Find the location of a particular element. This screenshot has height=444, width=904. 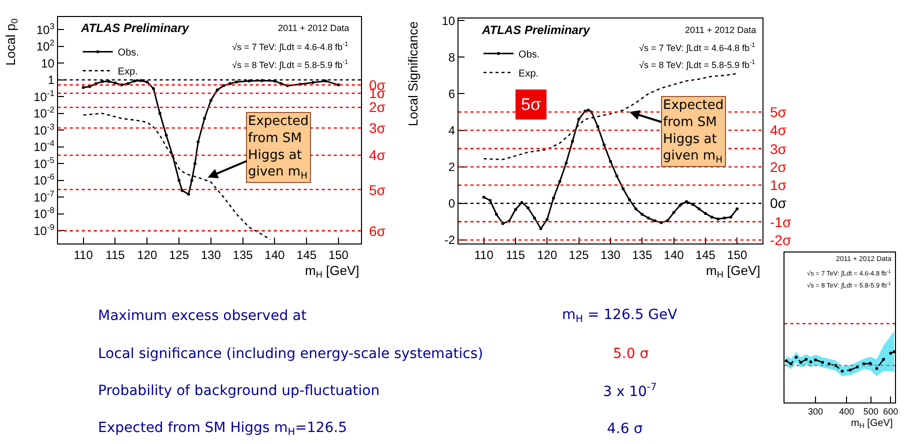

y-tick-label: 10$^{-9}$ is located at coordinates (44, 230).